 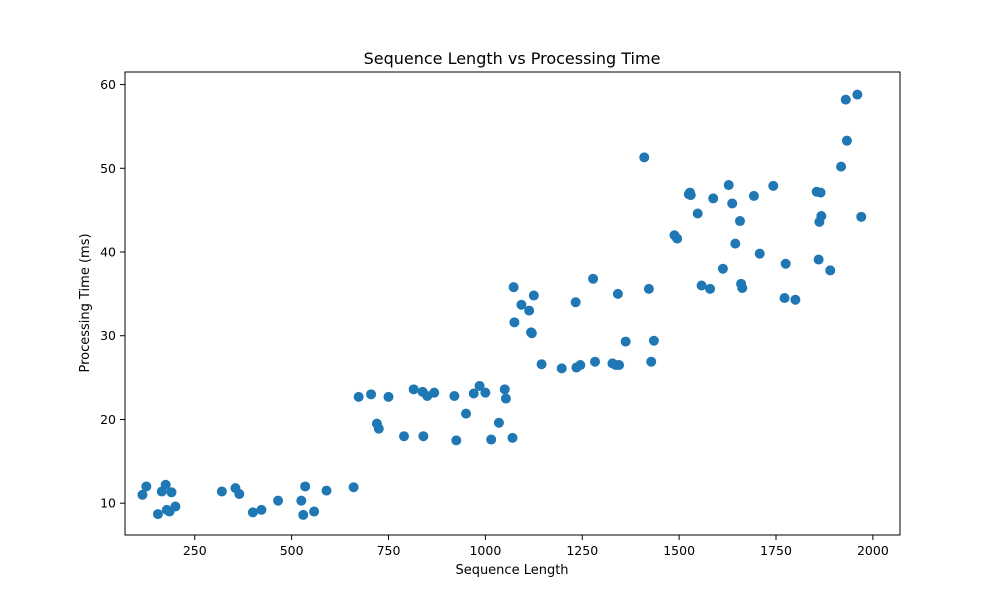 What do you see at coordinates (679, 550) in the screenshot?
I see `x-tick-label: 1500` at bounding box center [679, 550].